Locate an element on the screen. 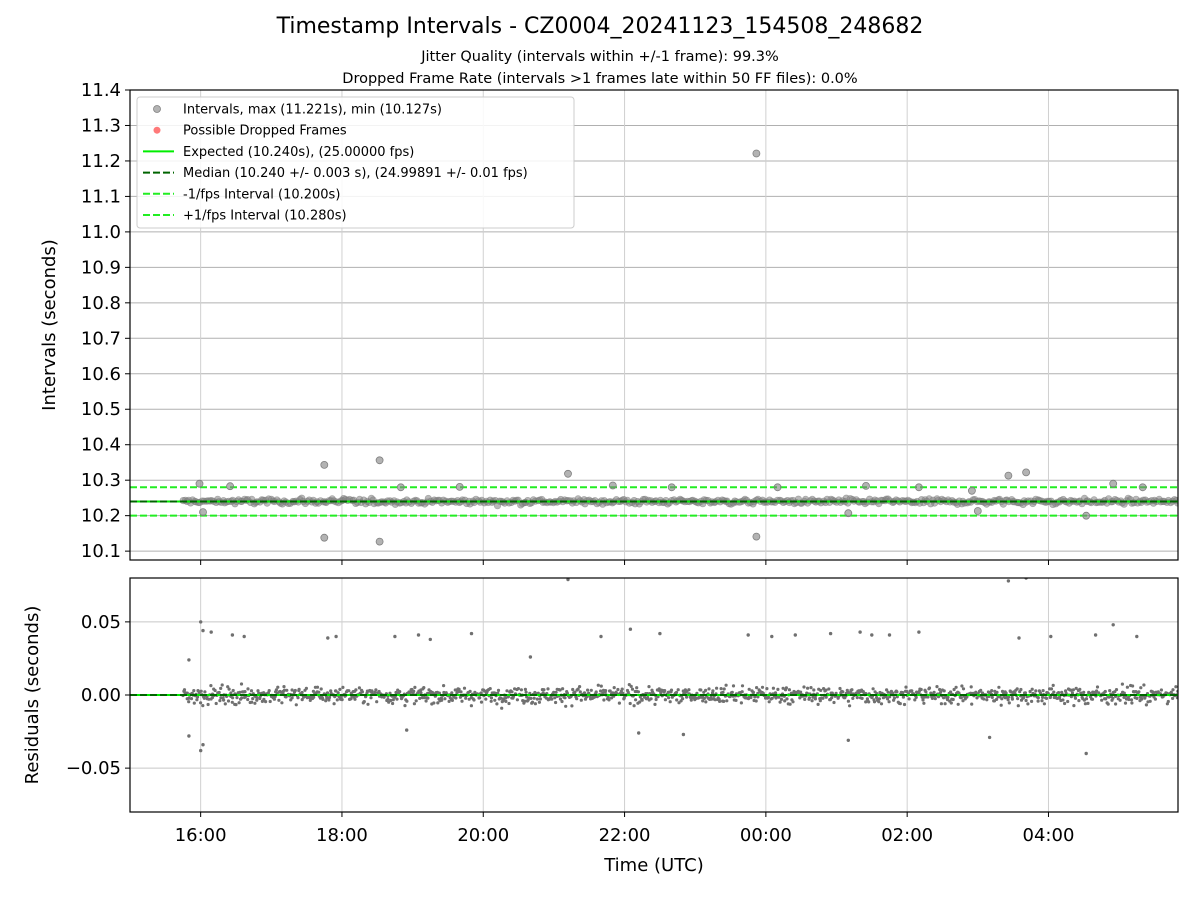 The height and width of the screenshot is (900, 1200). residual-y-tick-label: 0.00 is located at coordinates (101, 695).